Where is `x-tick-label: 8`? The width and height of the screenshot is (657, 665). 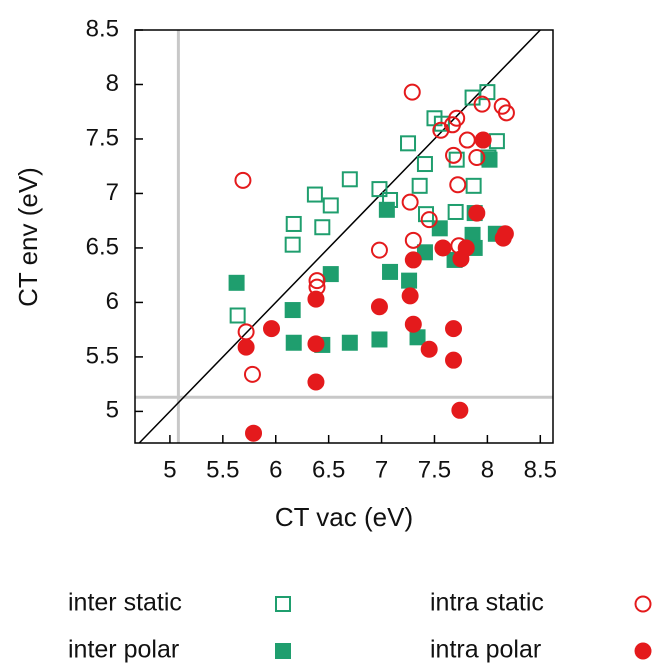 x-tick-label: 8 is located at coordinates (487, 469).